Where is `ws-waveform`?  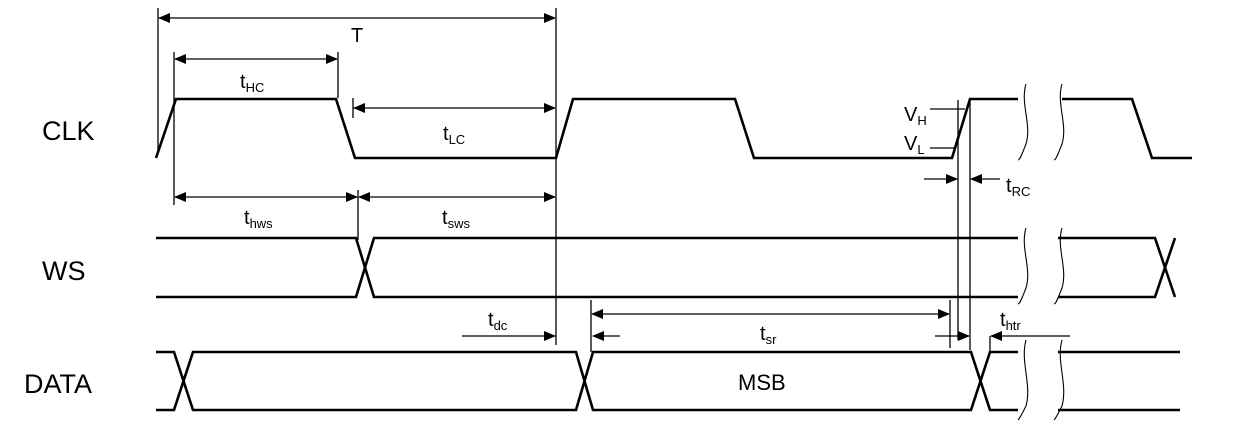
ws-waveform is located at coordinates (666, 267).